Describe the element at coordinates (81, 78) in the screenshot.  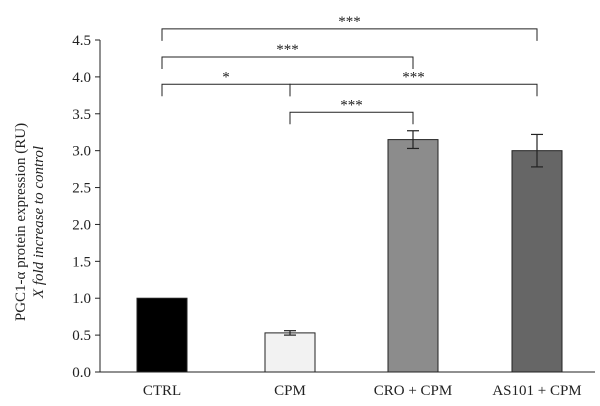
I see `y-tick-label: 4.0` at that location.